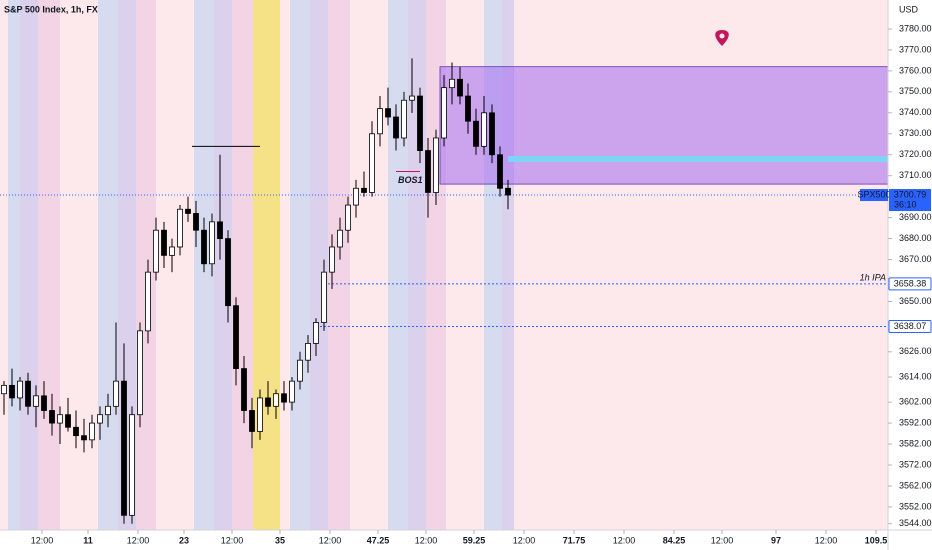  What do you see at coordinates (915, 154) in the screenshot?
I see `y-tick-label: 3720.00` at bounding box center [915, 154].